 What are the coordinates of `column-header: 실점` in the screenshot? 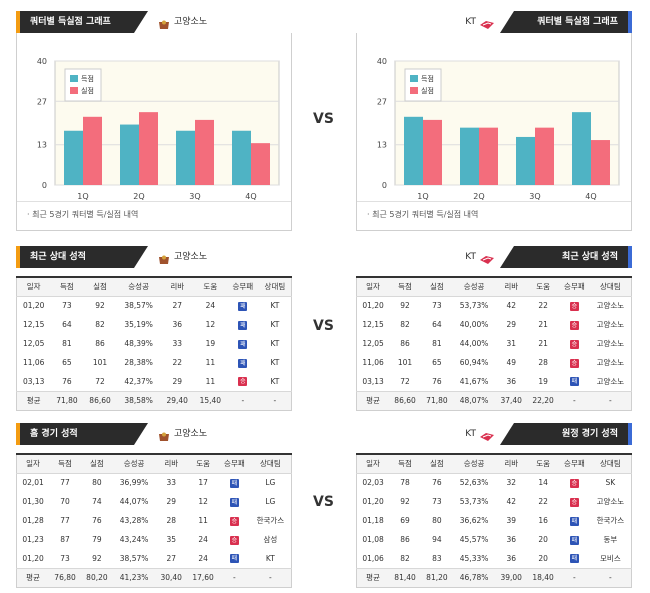 It's located at (436, 287).